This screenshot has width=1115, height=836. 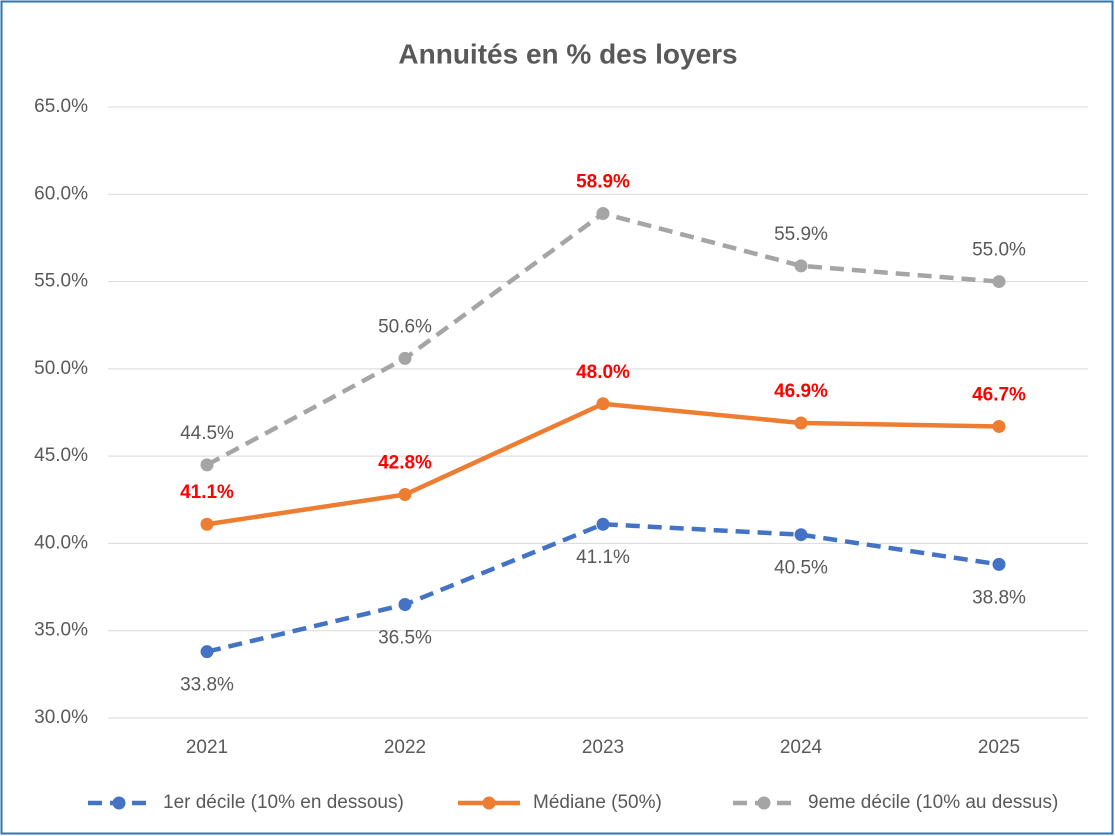 I want to click on data-label: 55.9%, so click(x=801, y=234).